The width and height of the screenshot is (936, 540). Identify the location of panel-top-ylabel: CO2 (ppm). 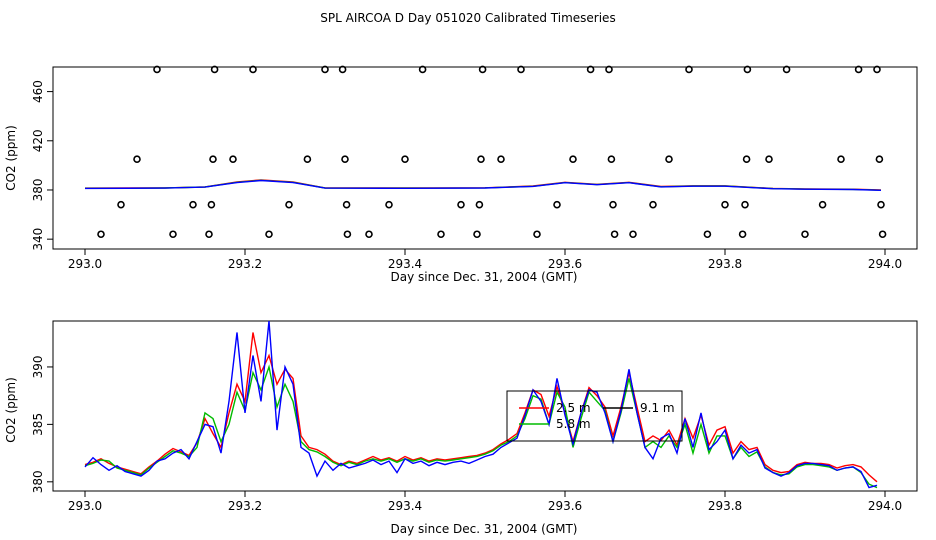
(11, 158).